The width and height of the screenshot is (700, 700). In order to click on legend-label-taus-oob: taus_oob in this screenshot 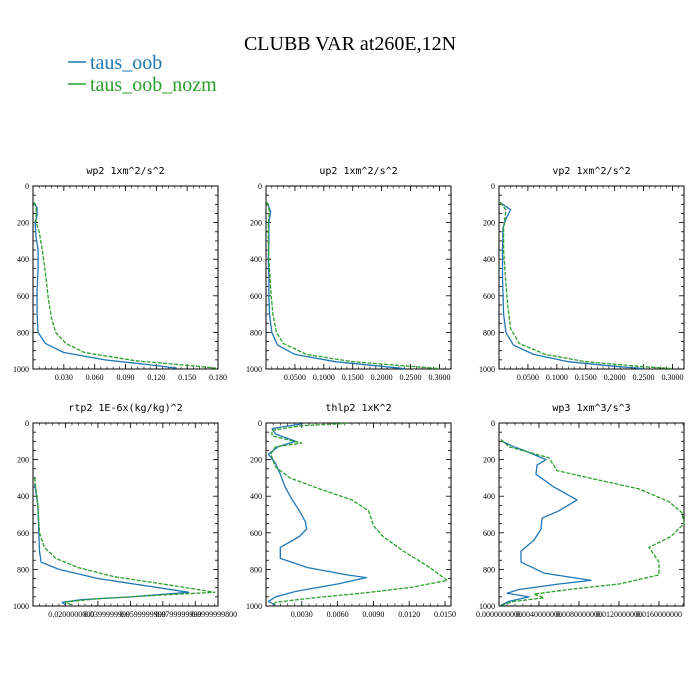, I will do `click(126, 63)`.